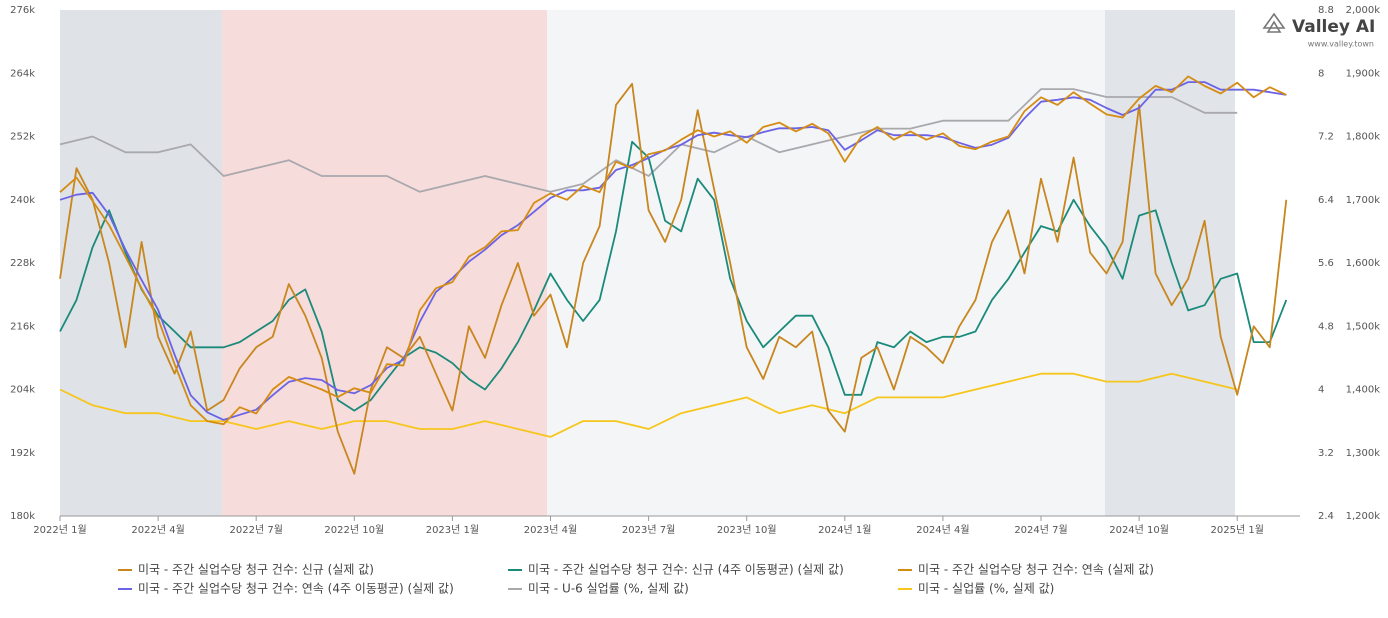 The height and width of the screenshot is (618, 1388). I want to click on y2-tick-label: 5.6, so click(1326, 263).